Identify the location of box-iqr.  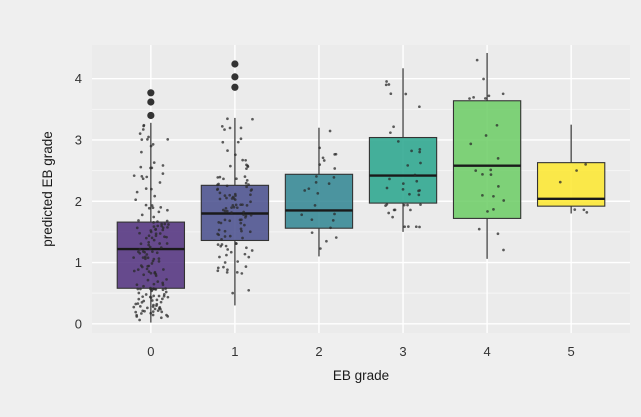
(403, 170).